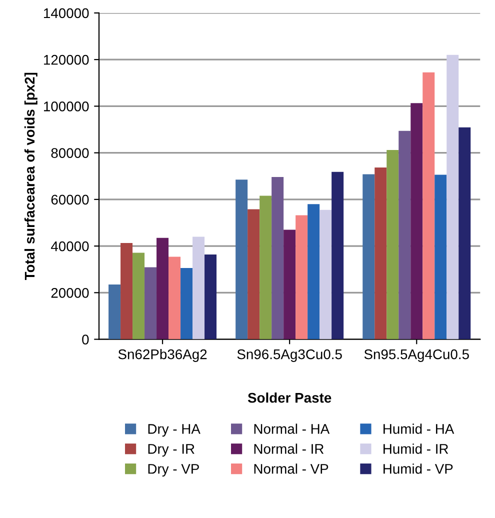  Describe the element at coordinates (69, 246) in the screenshot. I see `y-tick-label: 40000` at that location.